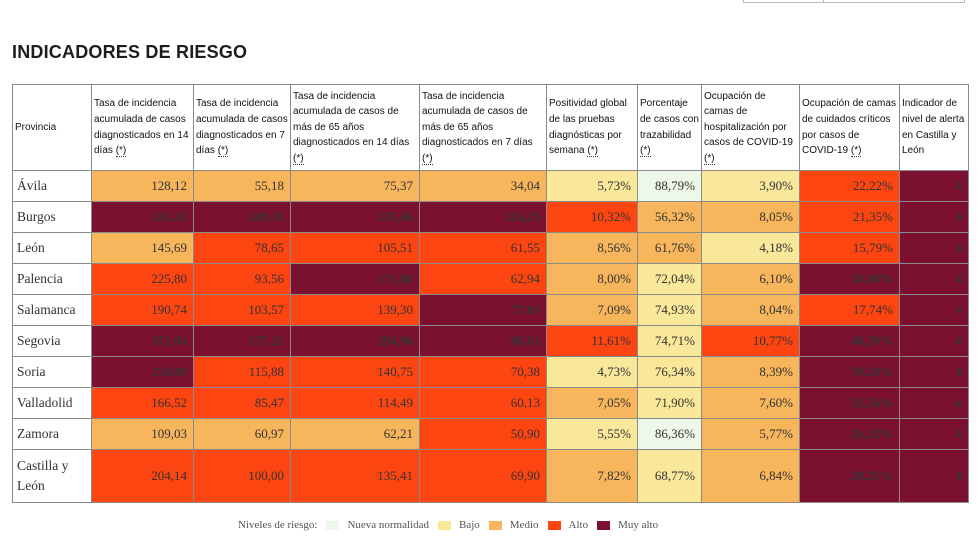 Image resolution: width=980 pixels, height=550 pixels. What do you see at coordinates (469, 525) in the screenshot?
I see `legend-label: Bajo` at bounding box center [469, 525].